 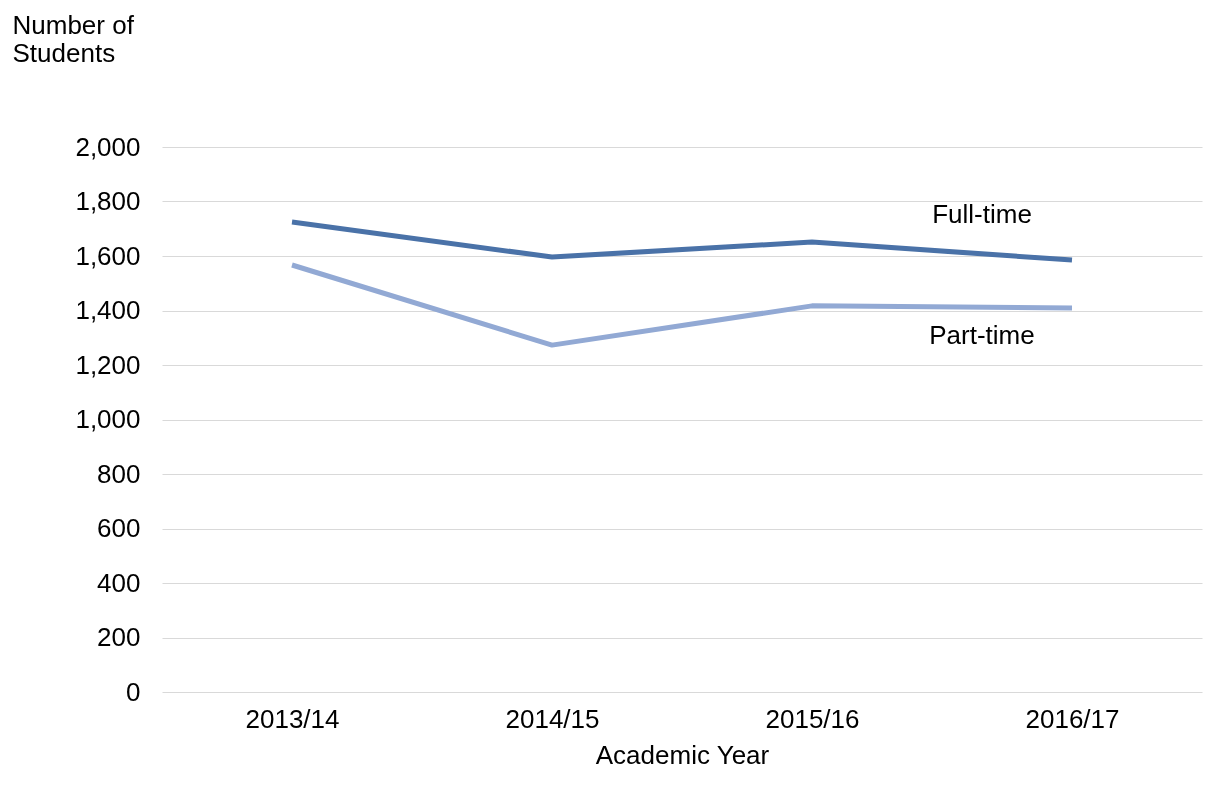 What do you see at coordinates (982, 214) in the screenshot?
I see `series-label: Full-time` at bounding box center [982, 214].